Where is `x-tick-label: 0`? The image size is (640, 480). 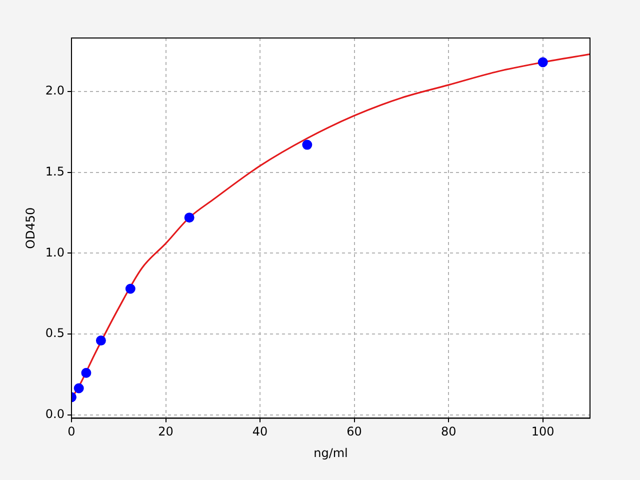 x-tick-label: 0 is located at coordinates (72, 431).